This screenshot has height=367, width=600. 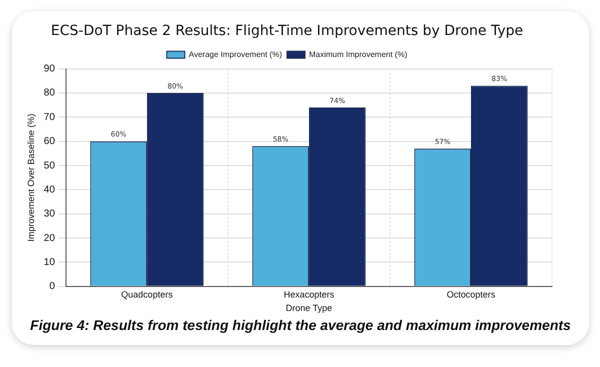 I want to click on y-tick-label: 10, so click(x=50, y=262).